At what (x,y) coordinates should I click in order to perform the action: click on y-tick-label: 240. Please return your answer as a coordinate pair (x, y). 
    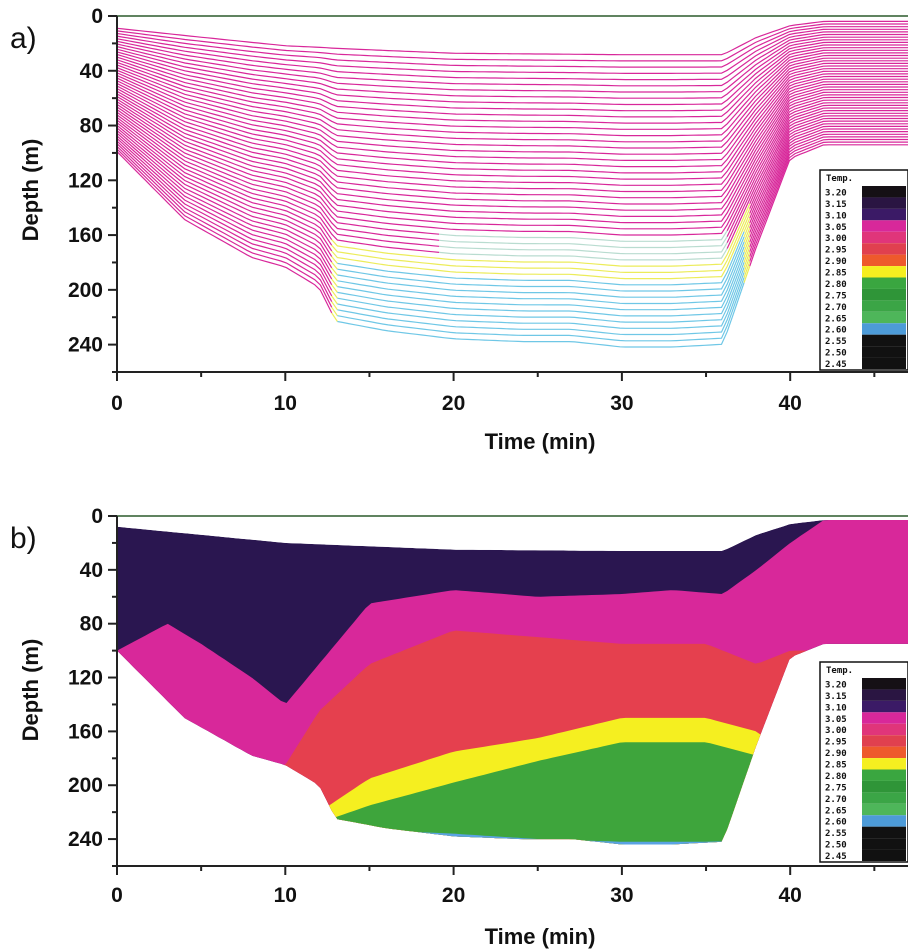
    Looking at the image, I should click on (85, 345).